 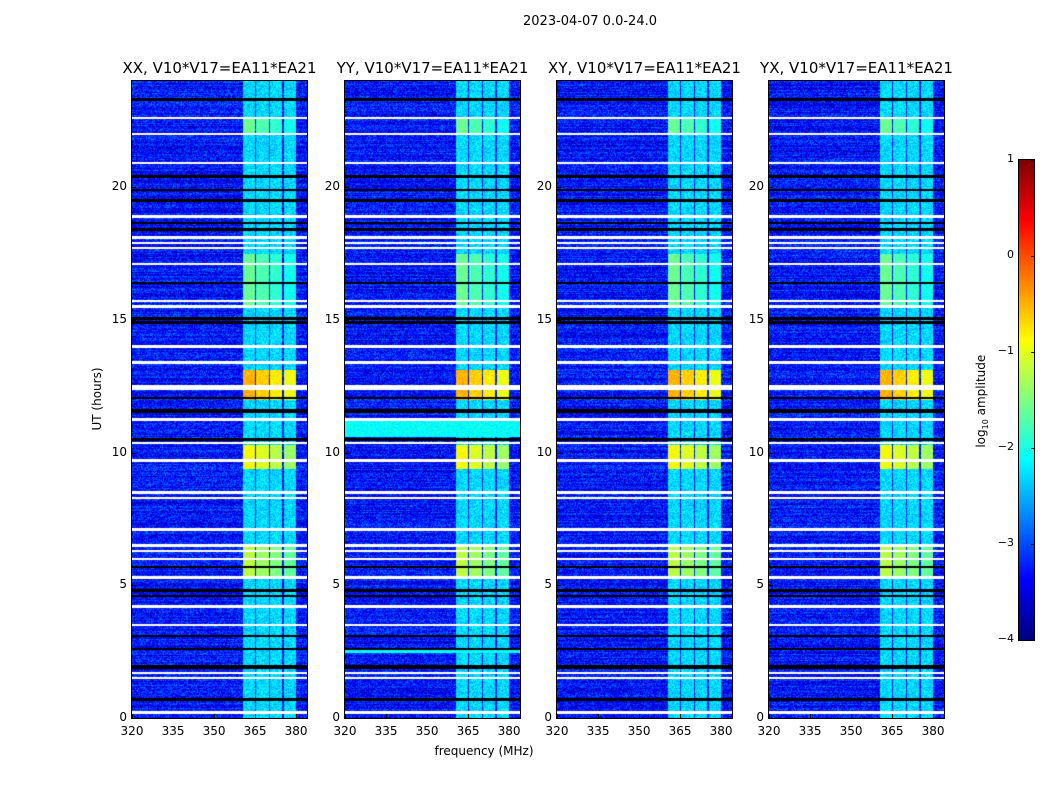 I want to click on colorbar-label: log10 amplitude, so click(x=982, y=401).